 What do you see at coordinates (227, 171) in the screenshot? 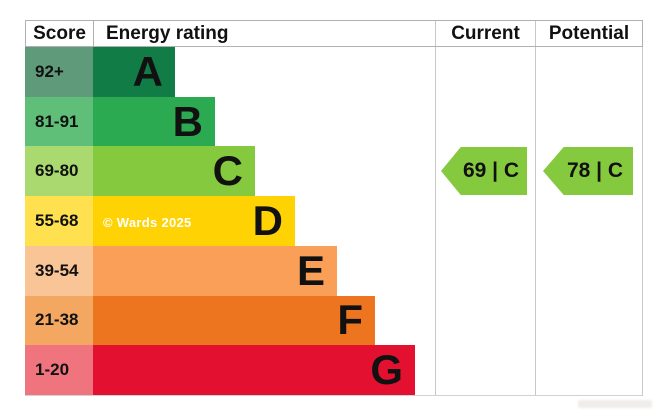
I see `band-c-letter: C` at bounding box center [227, 171].